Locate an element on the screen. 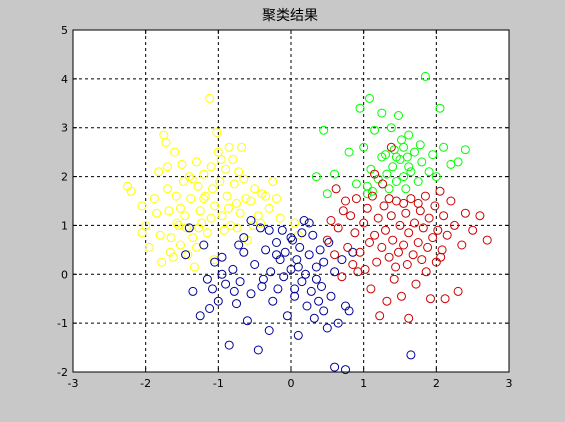 The image size is (565, 422). x-tick-label: -3 is located at coordinates (73, 383).